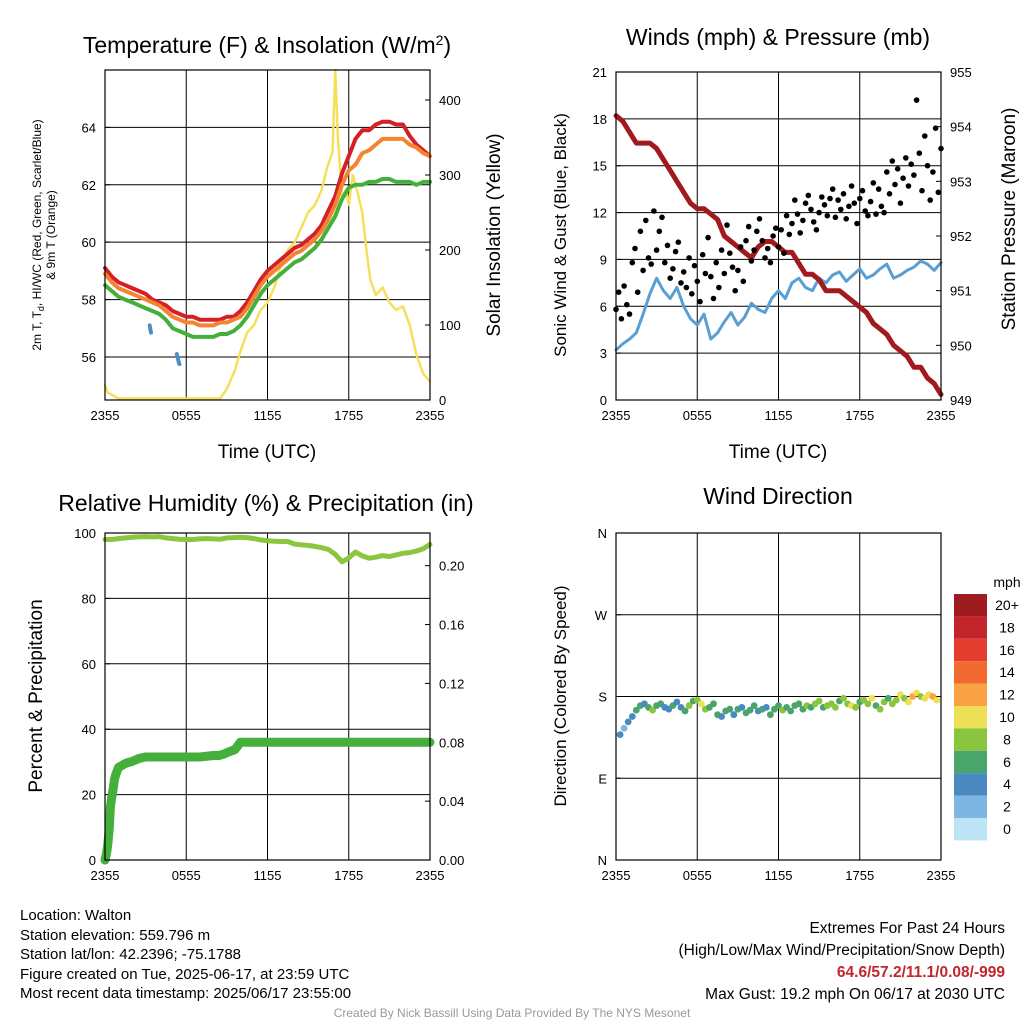  I want to click on temperature-ytick-label: 64, so click(89, 127).